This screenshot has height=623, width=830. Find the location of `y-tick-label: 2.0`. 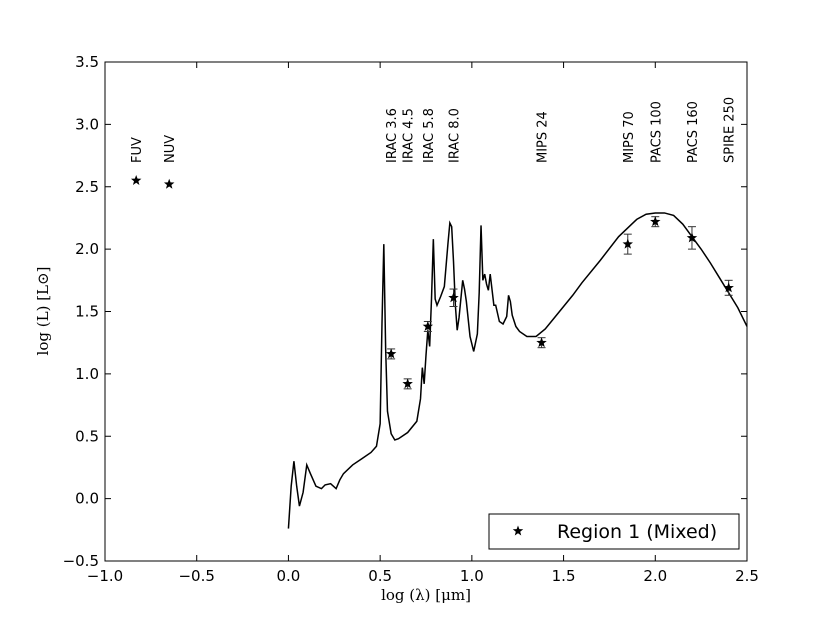

y-tick-label: 2.0 is located at coordinates (87, 249).